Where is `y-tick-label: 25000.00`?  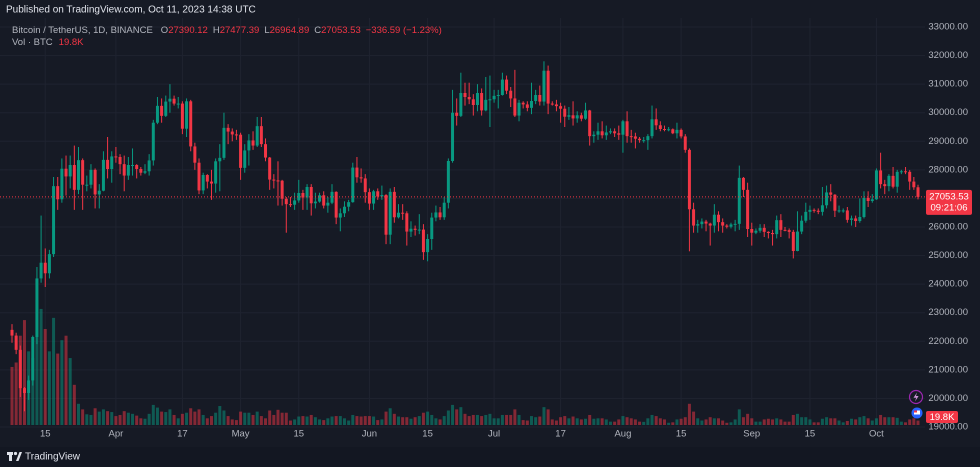
y-tick-label: 25000.00 is located at coordinates (948, 255).